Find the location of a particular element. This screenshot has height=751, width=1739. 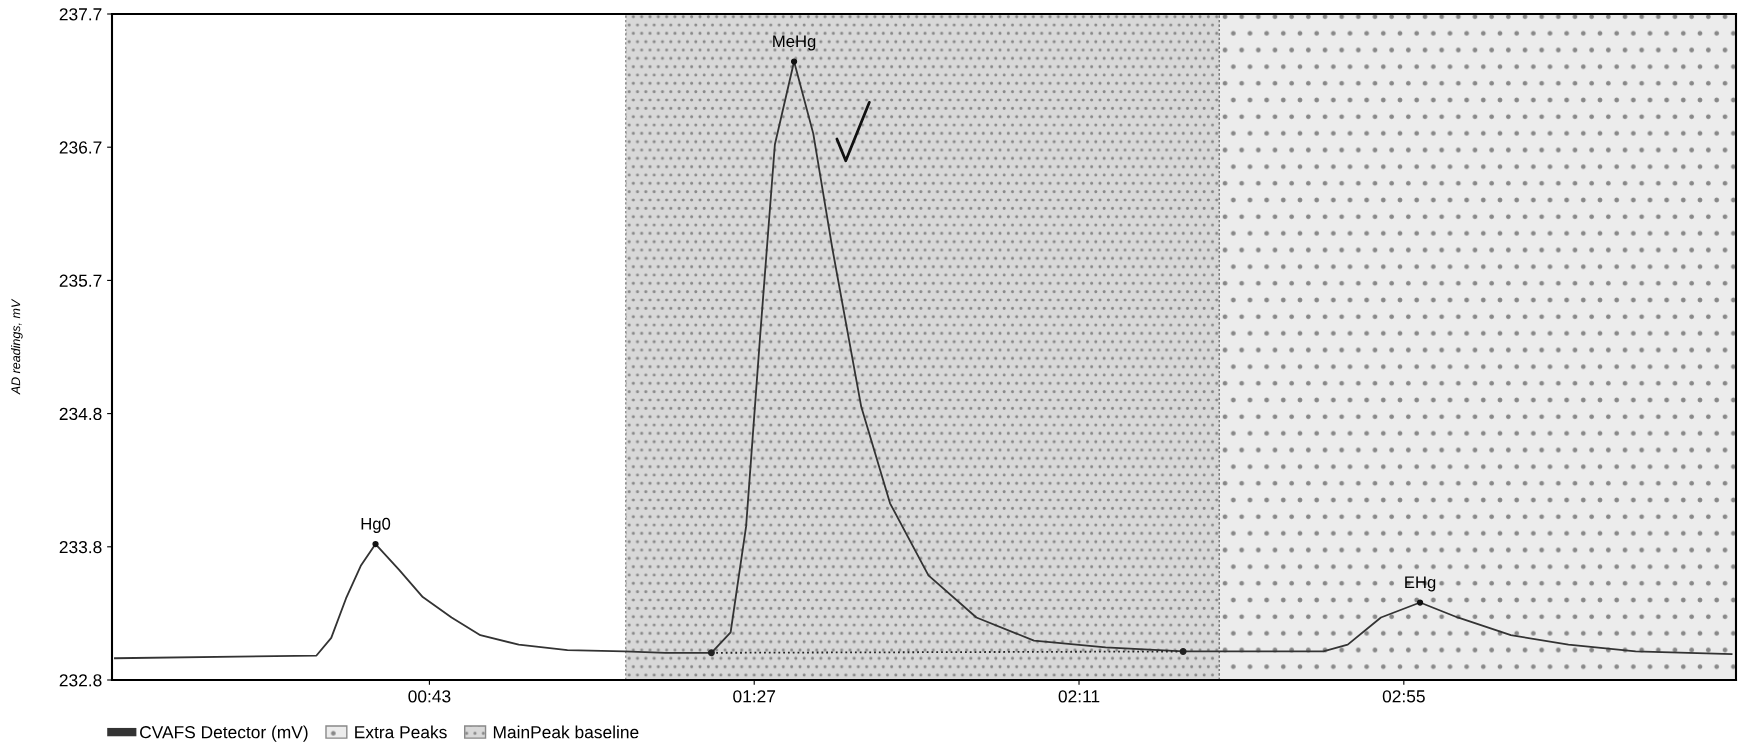

x-tick-label: 00:43 is located at coordinates (429, 696).